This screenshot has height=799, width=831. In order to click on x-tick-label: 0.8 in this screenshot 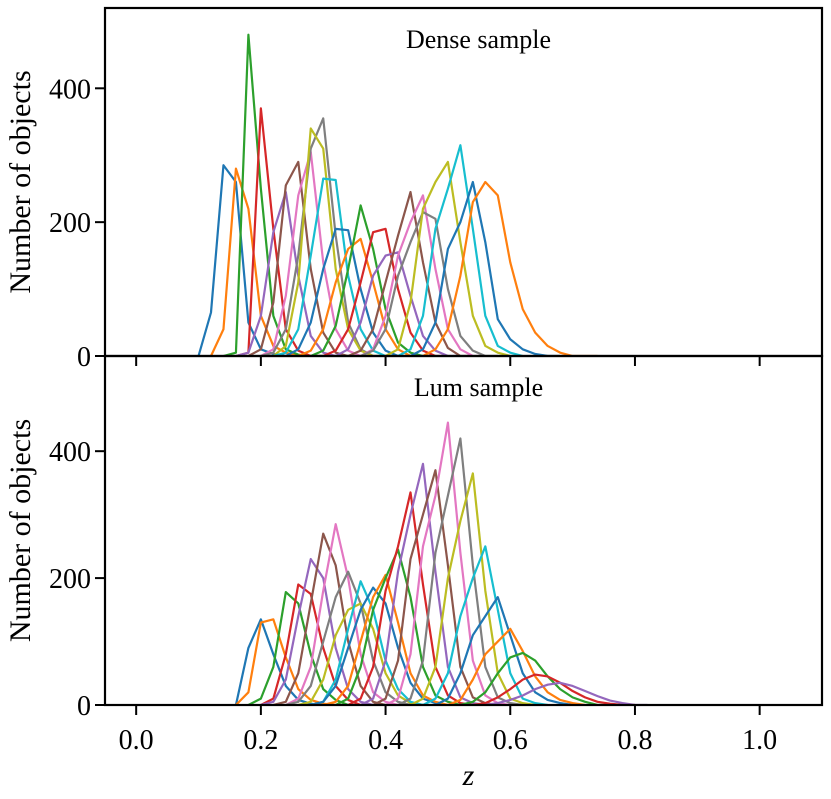, I will do `click(634, 740)`.